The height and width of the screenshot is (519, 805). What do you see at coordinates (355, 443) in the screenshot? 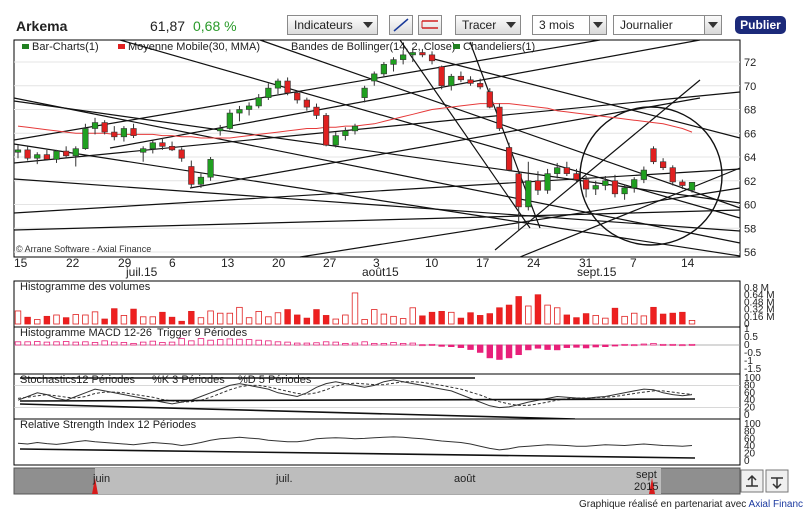
I see `rsi-line` at bounding box center [355, 443].